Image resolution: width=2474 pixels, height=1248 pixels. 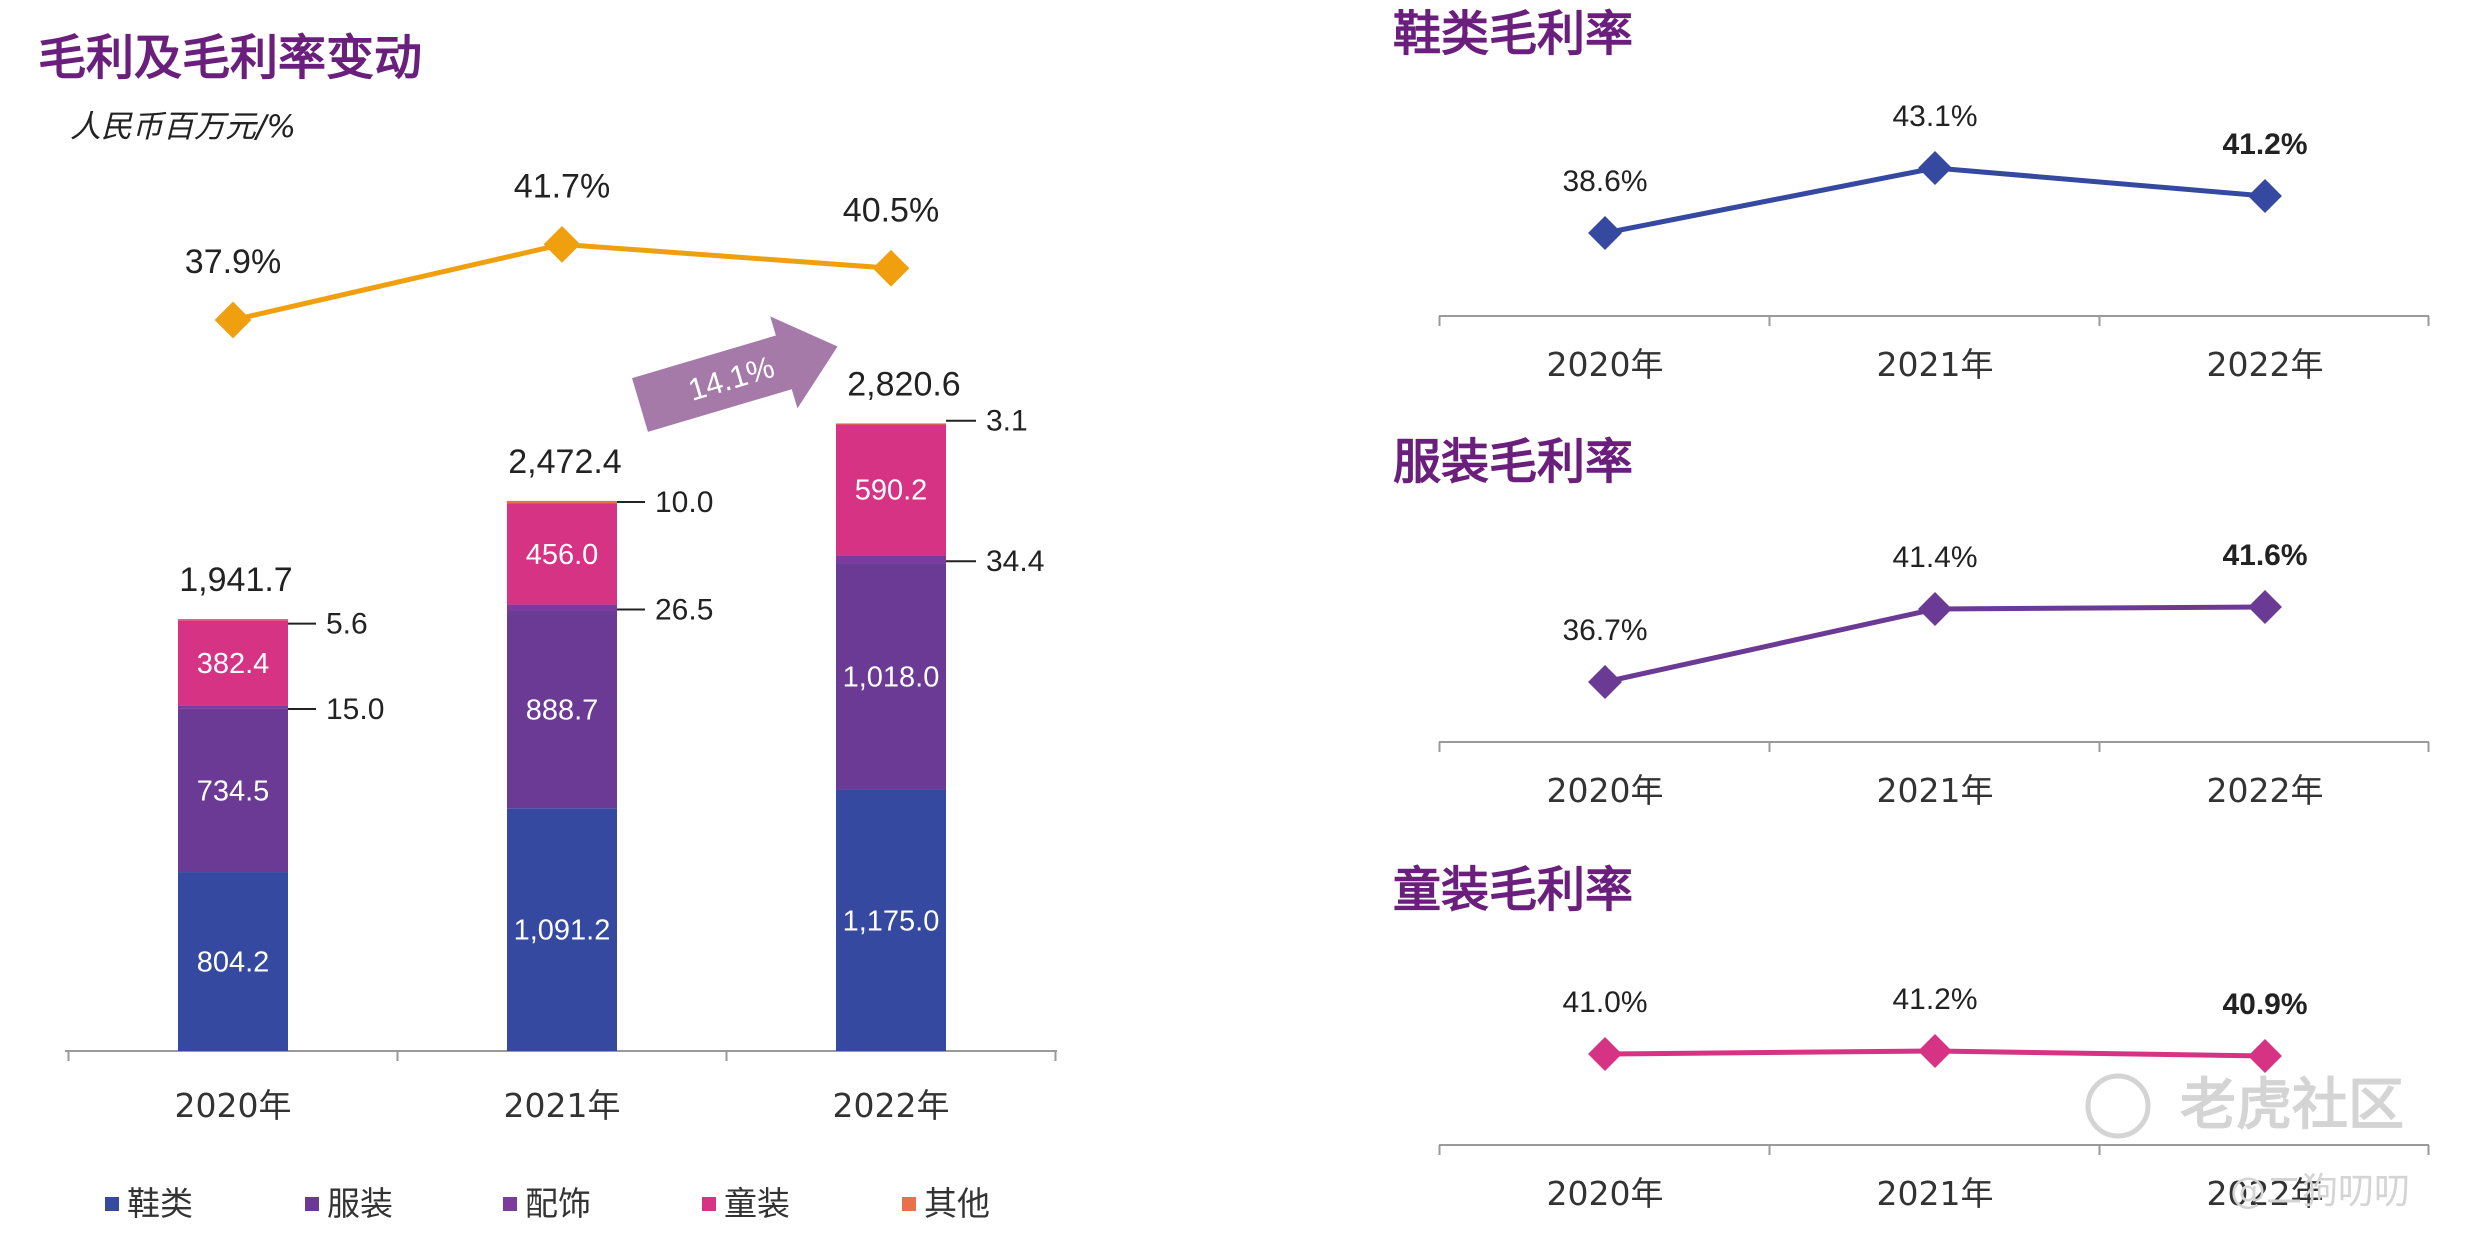 What do you see at coordinates (684, 502) in the screenshot?
I see `side-value-label: 10.0` at bounding box center [684, 502].